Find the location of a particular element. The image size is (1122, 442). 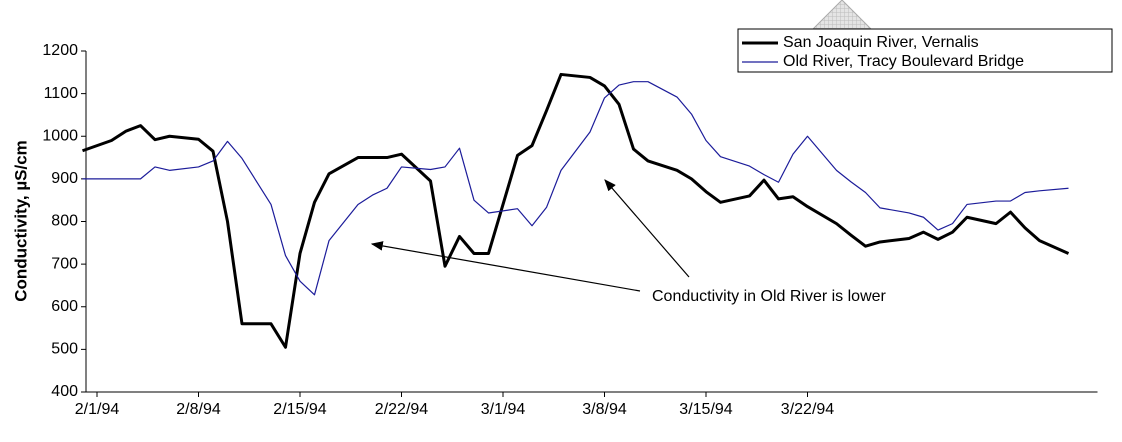

y-tick-label: 900 is located at coordinates (64, 178).